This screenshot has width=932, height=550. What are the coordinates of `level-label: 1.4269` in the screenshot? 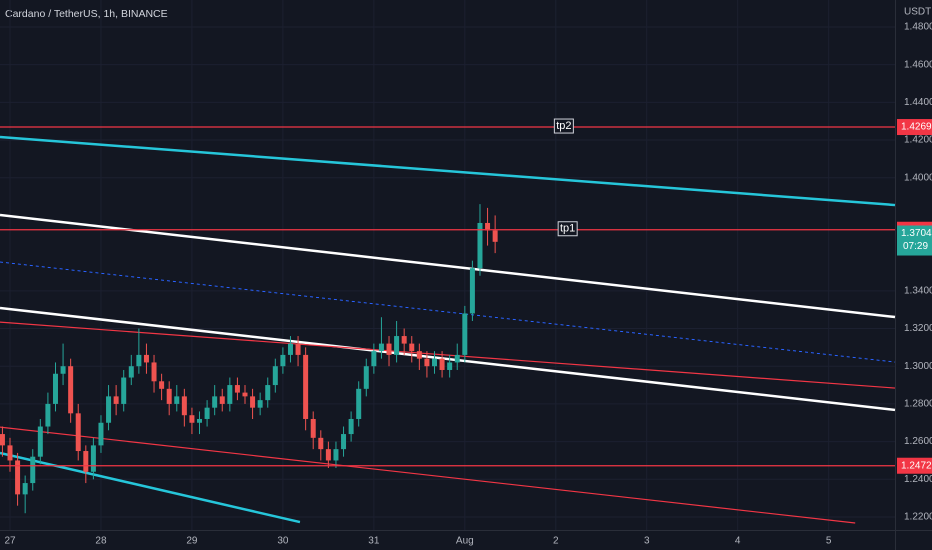 It's located at (916, 127).